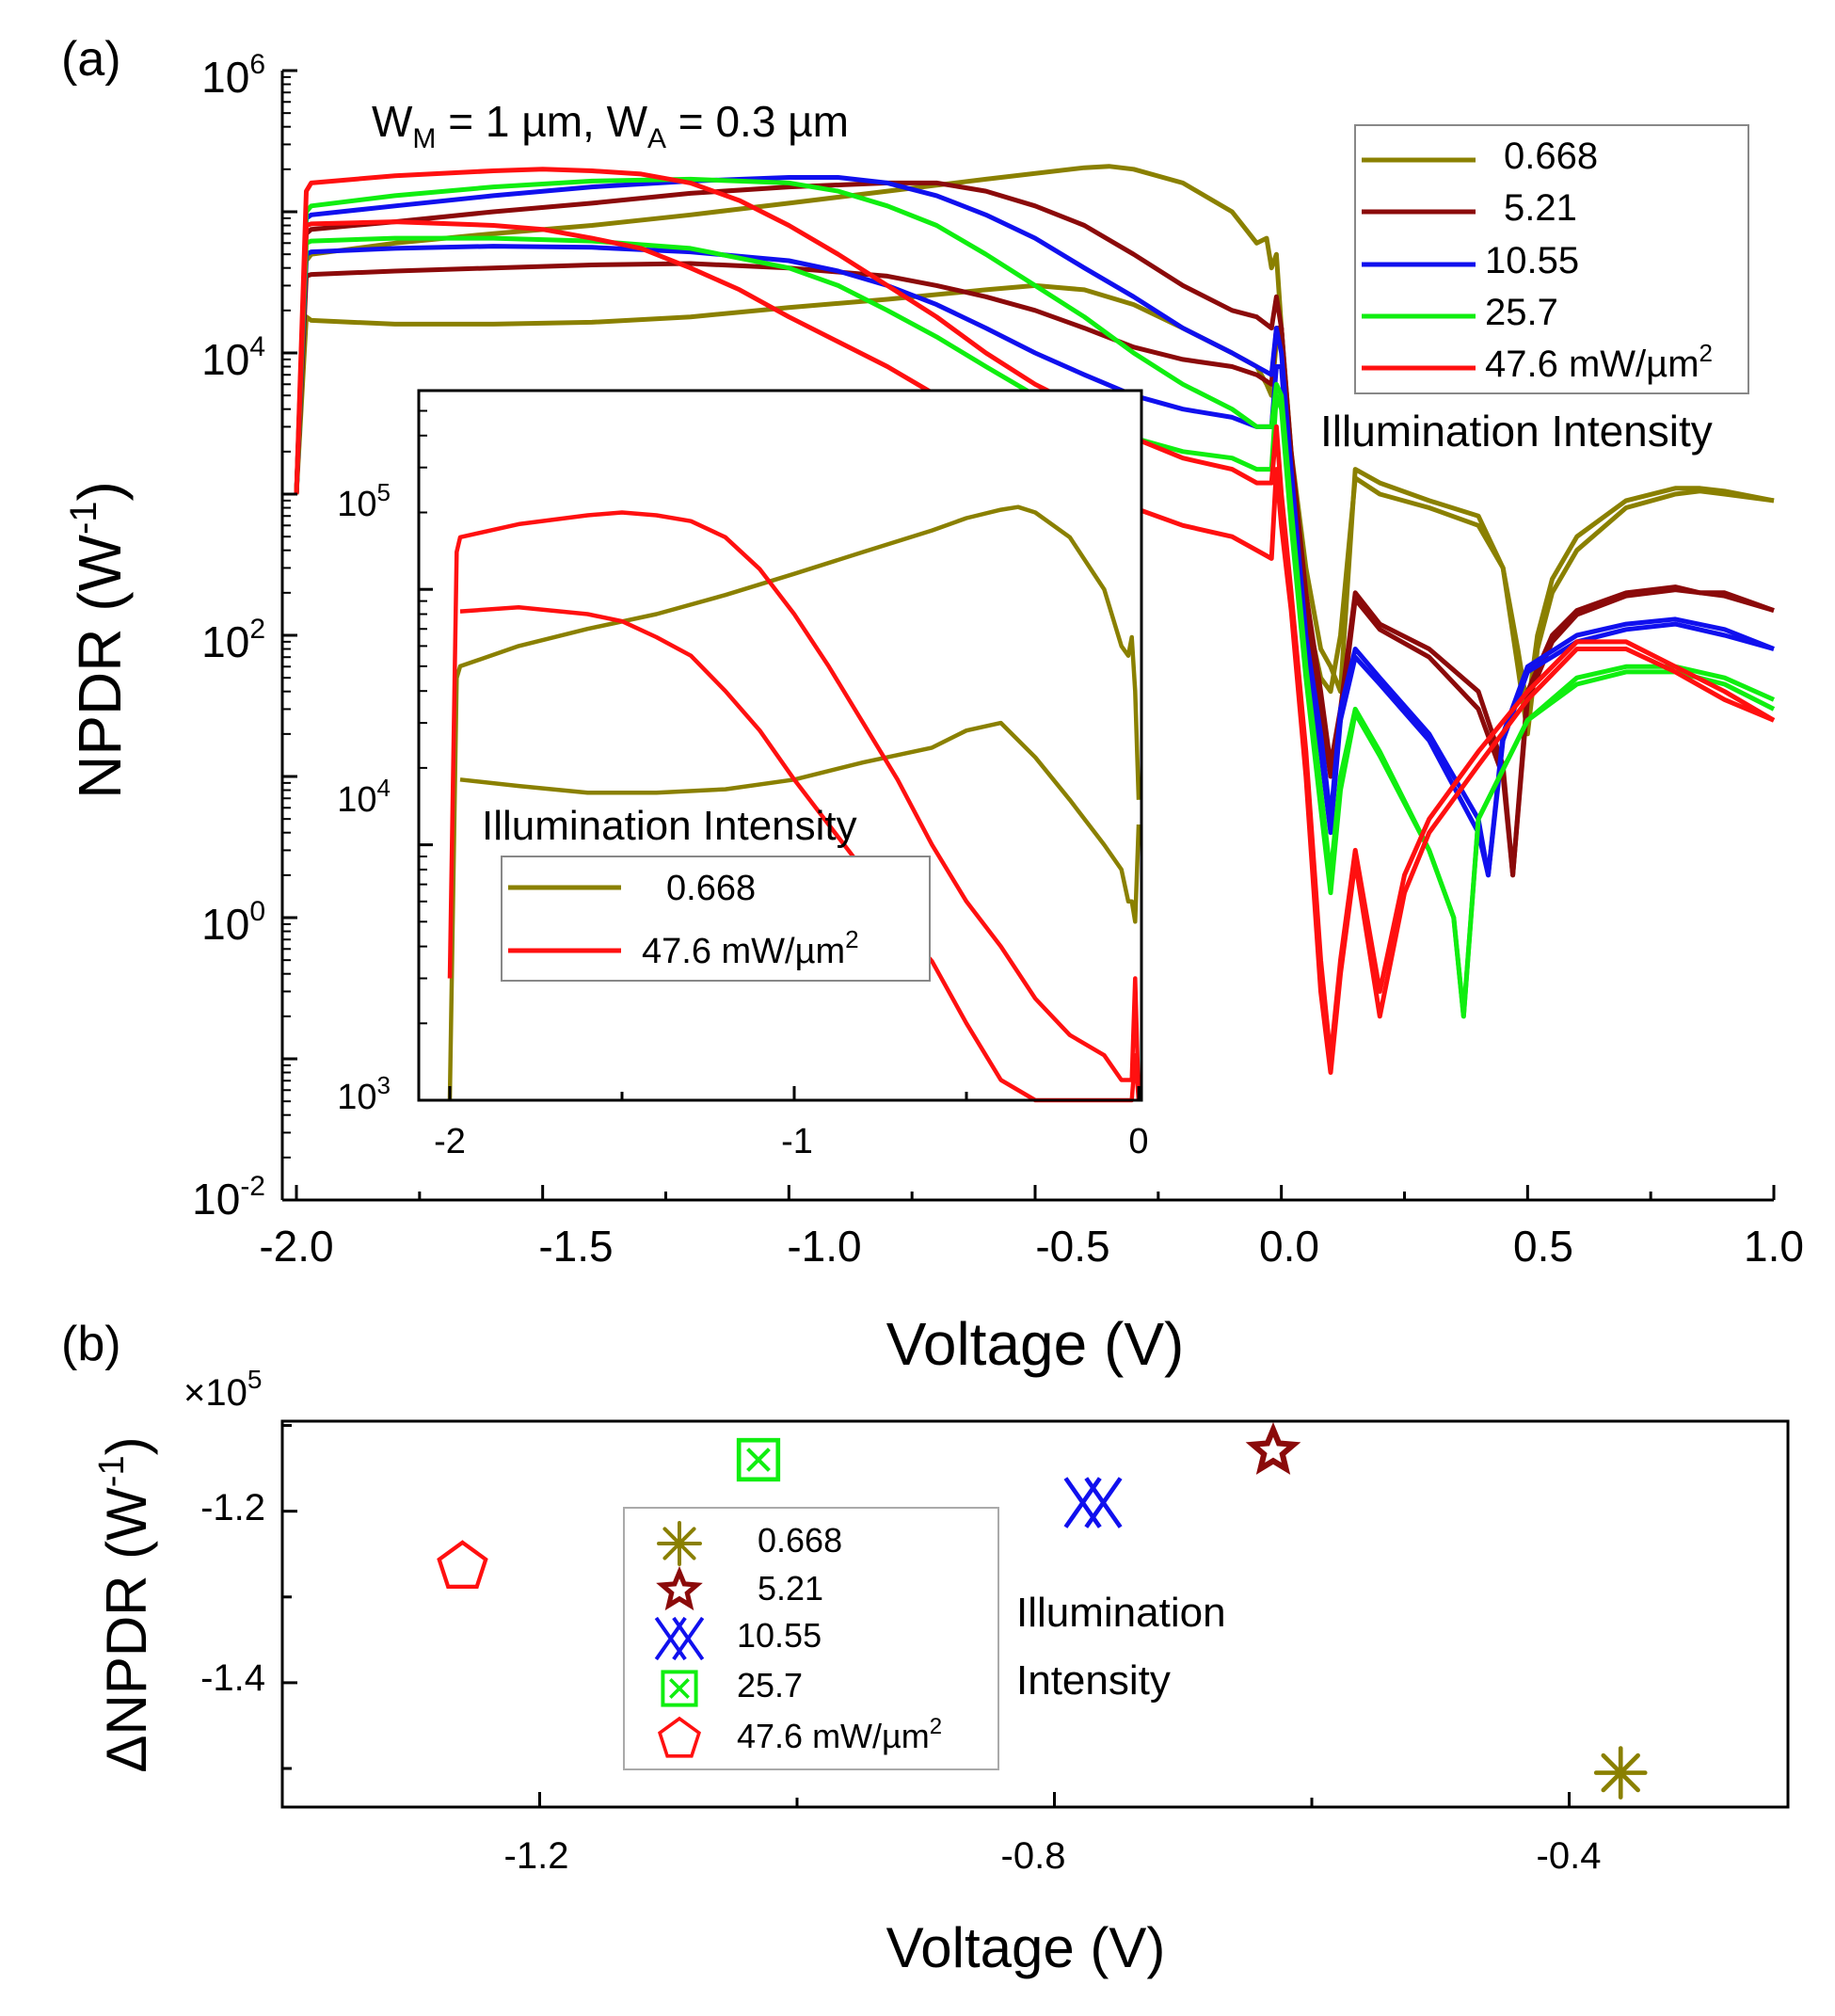  Describe the element at coordinates (800, 1540) in the screenshot. I see `panel-b-legend-label-0668: 0.668` at that location.